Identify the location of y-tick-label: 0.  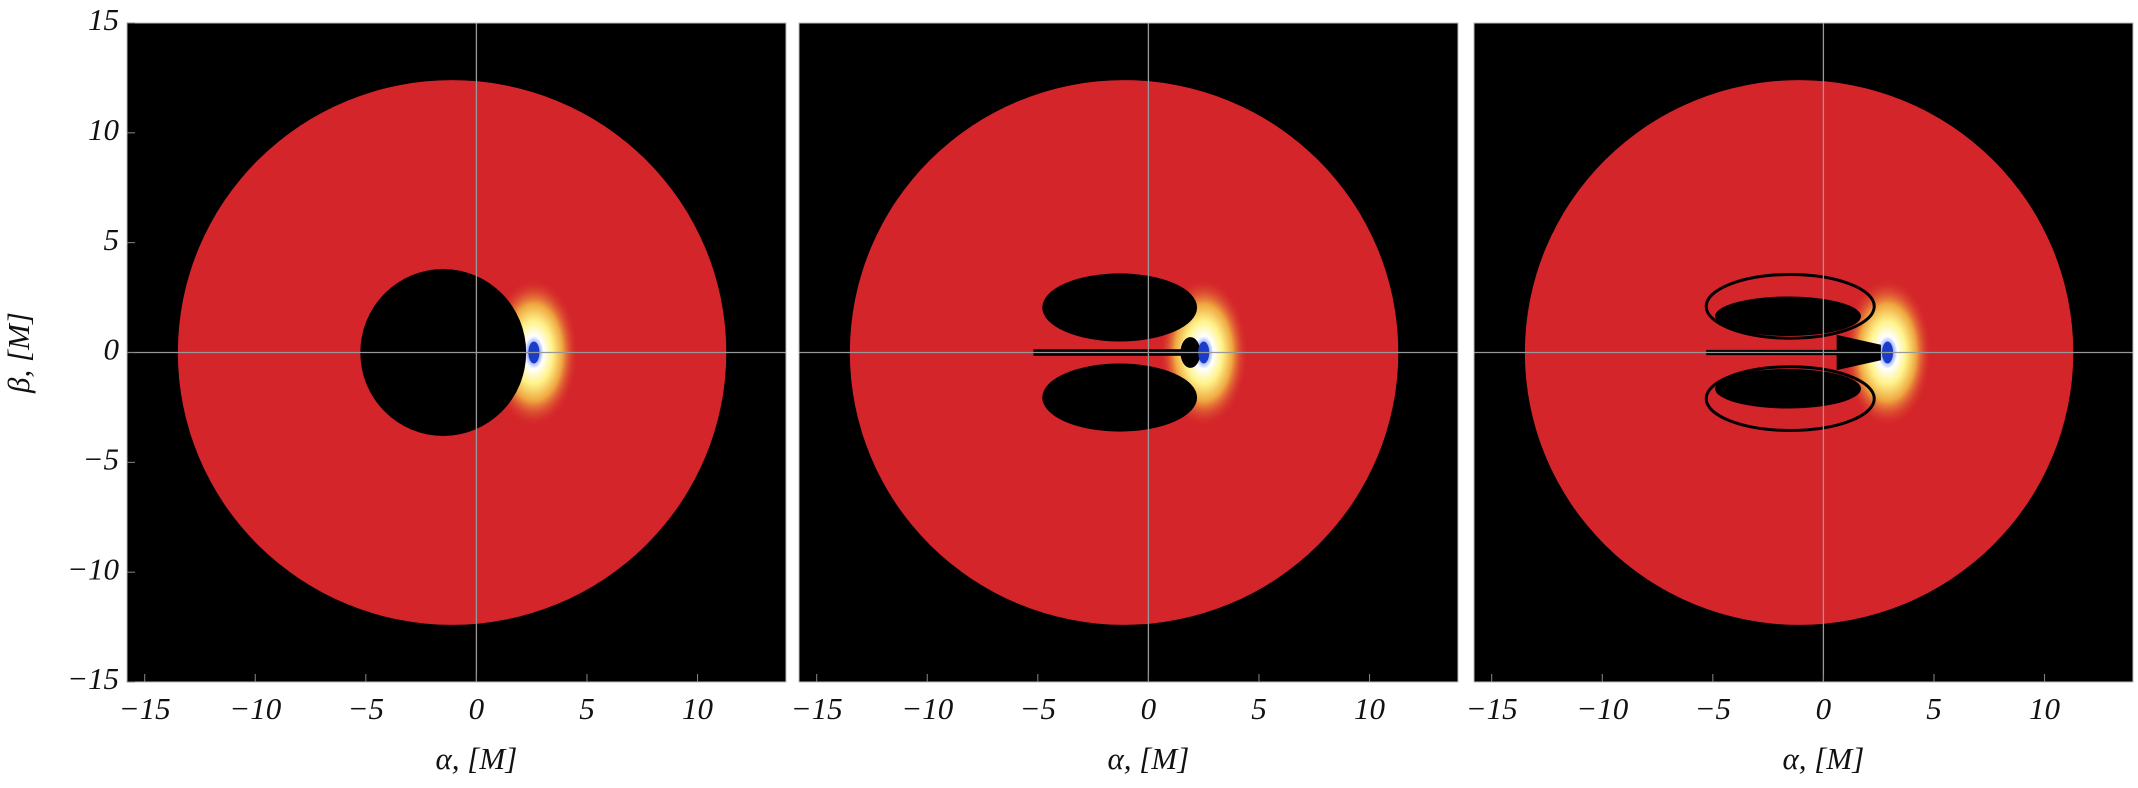
(112, 349).